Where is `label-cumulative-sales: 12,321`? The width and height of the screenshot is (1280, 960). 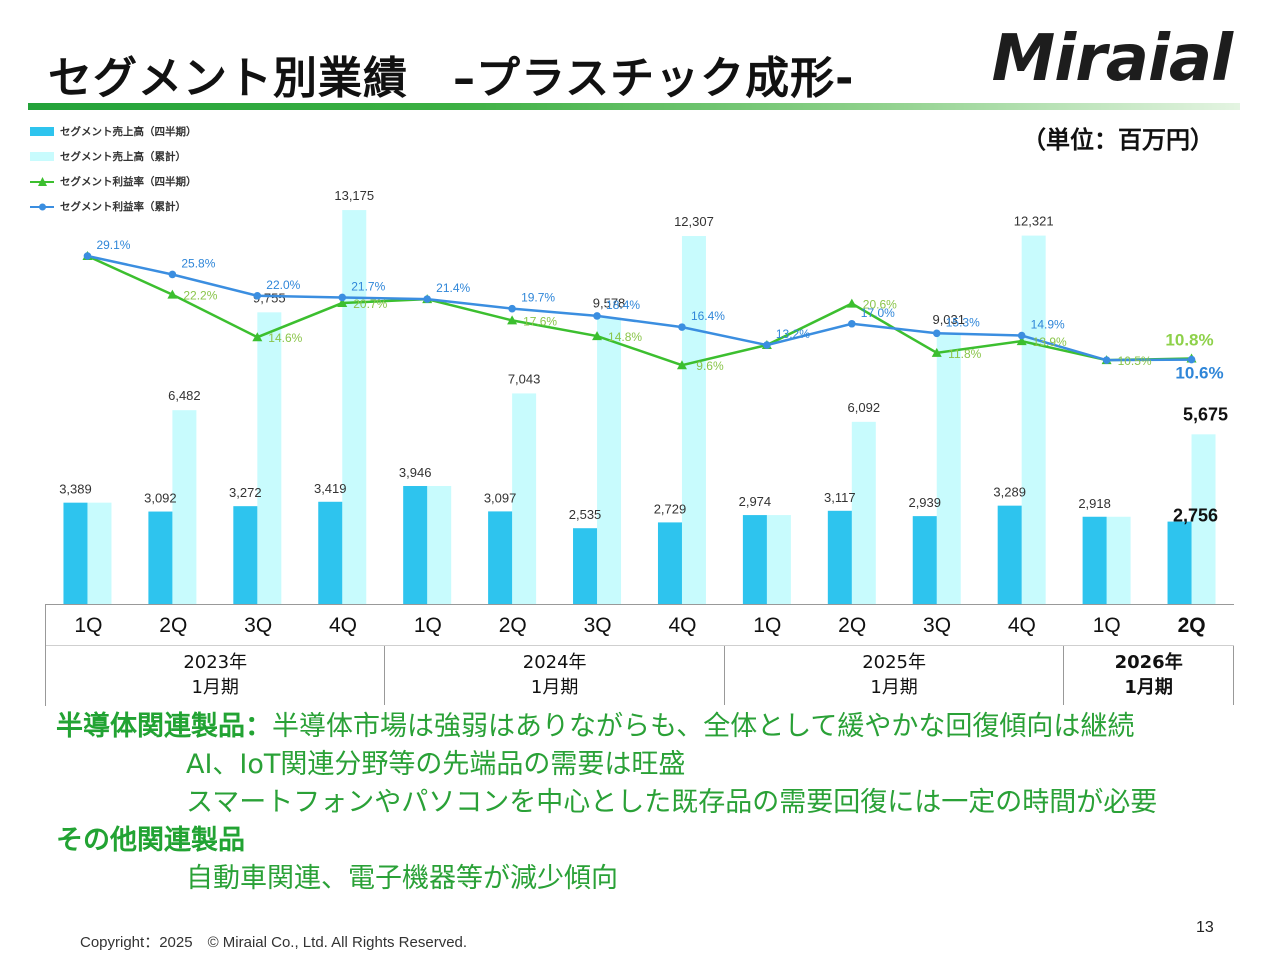 label-cumulative-sales: 12,321 is located at coordinates (1034, 221).